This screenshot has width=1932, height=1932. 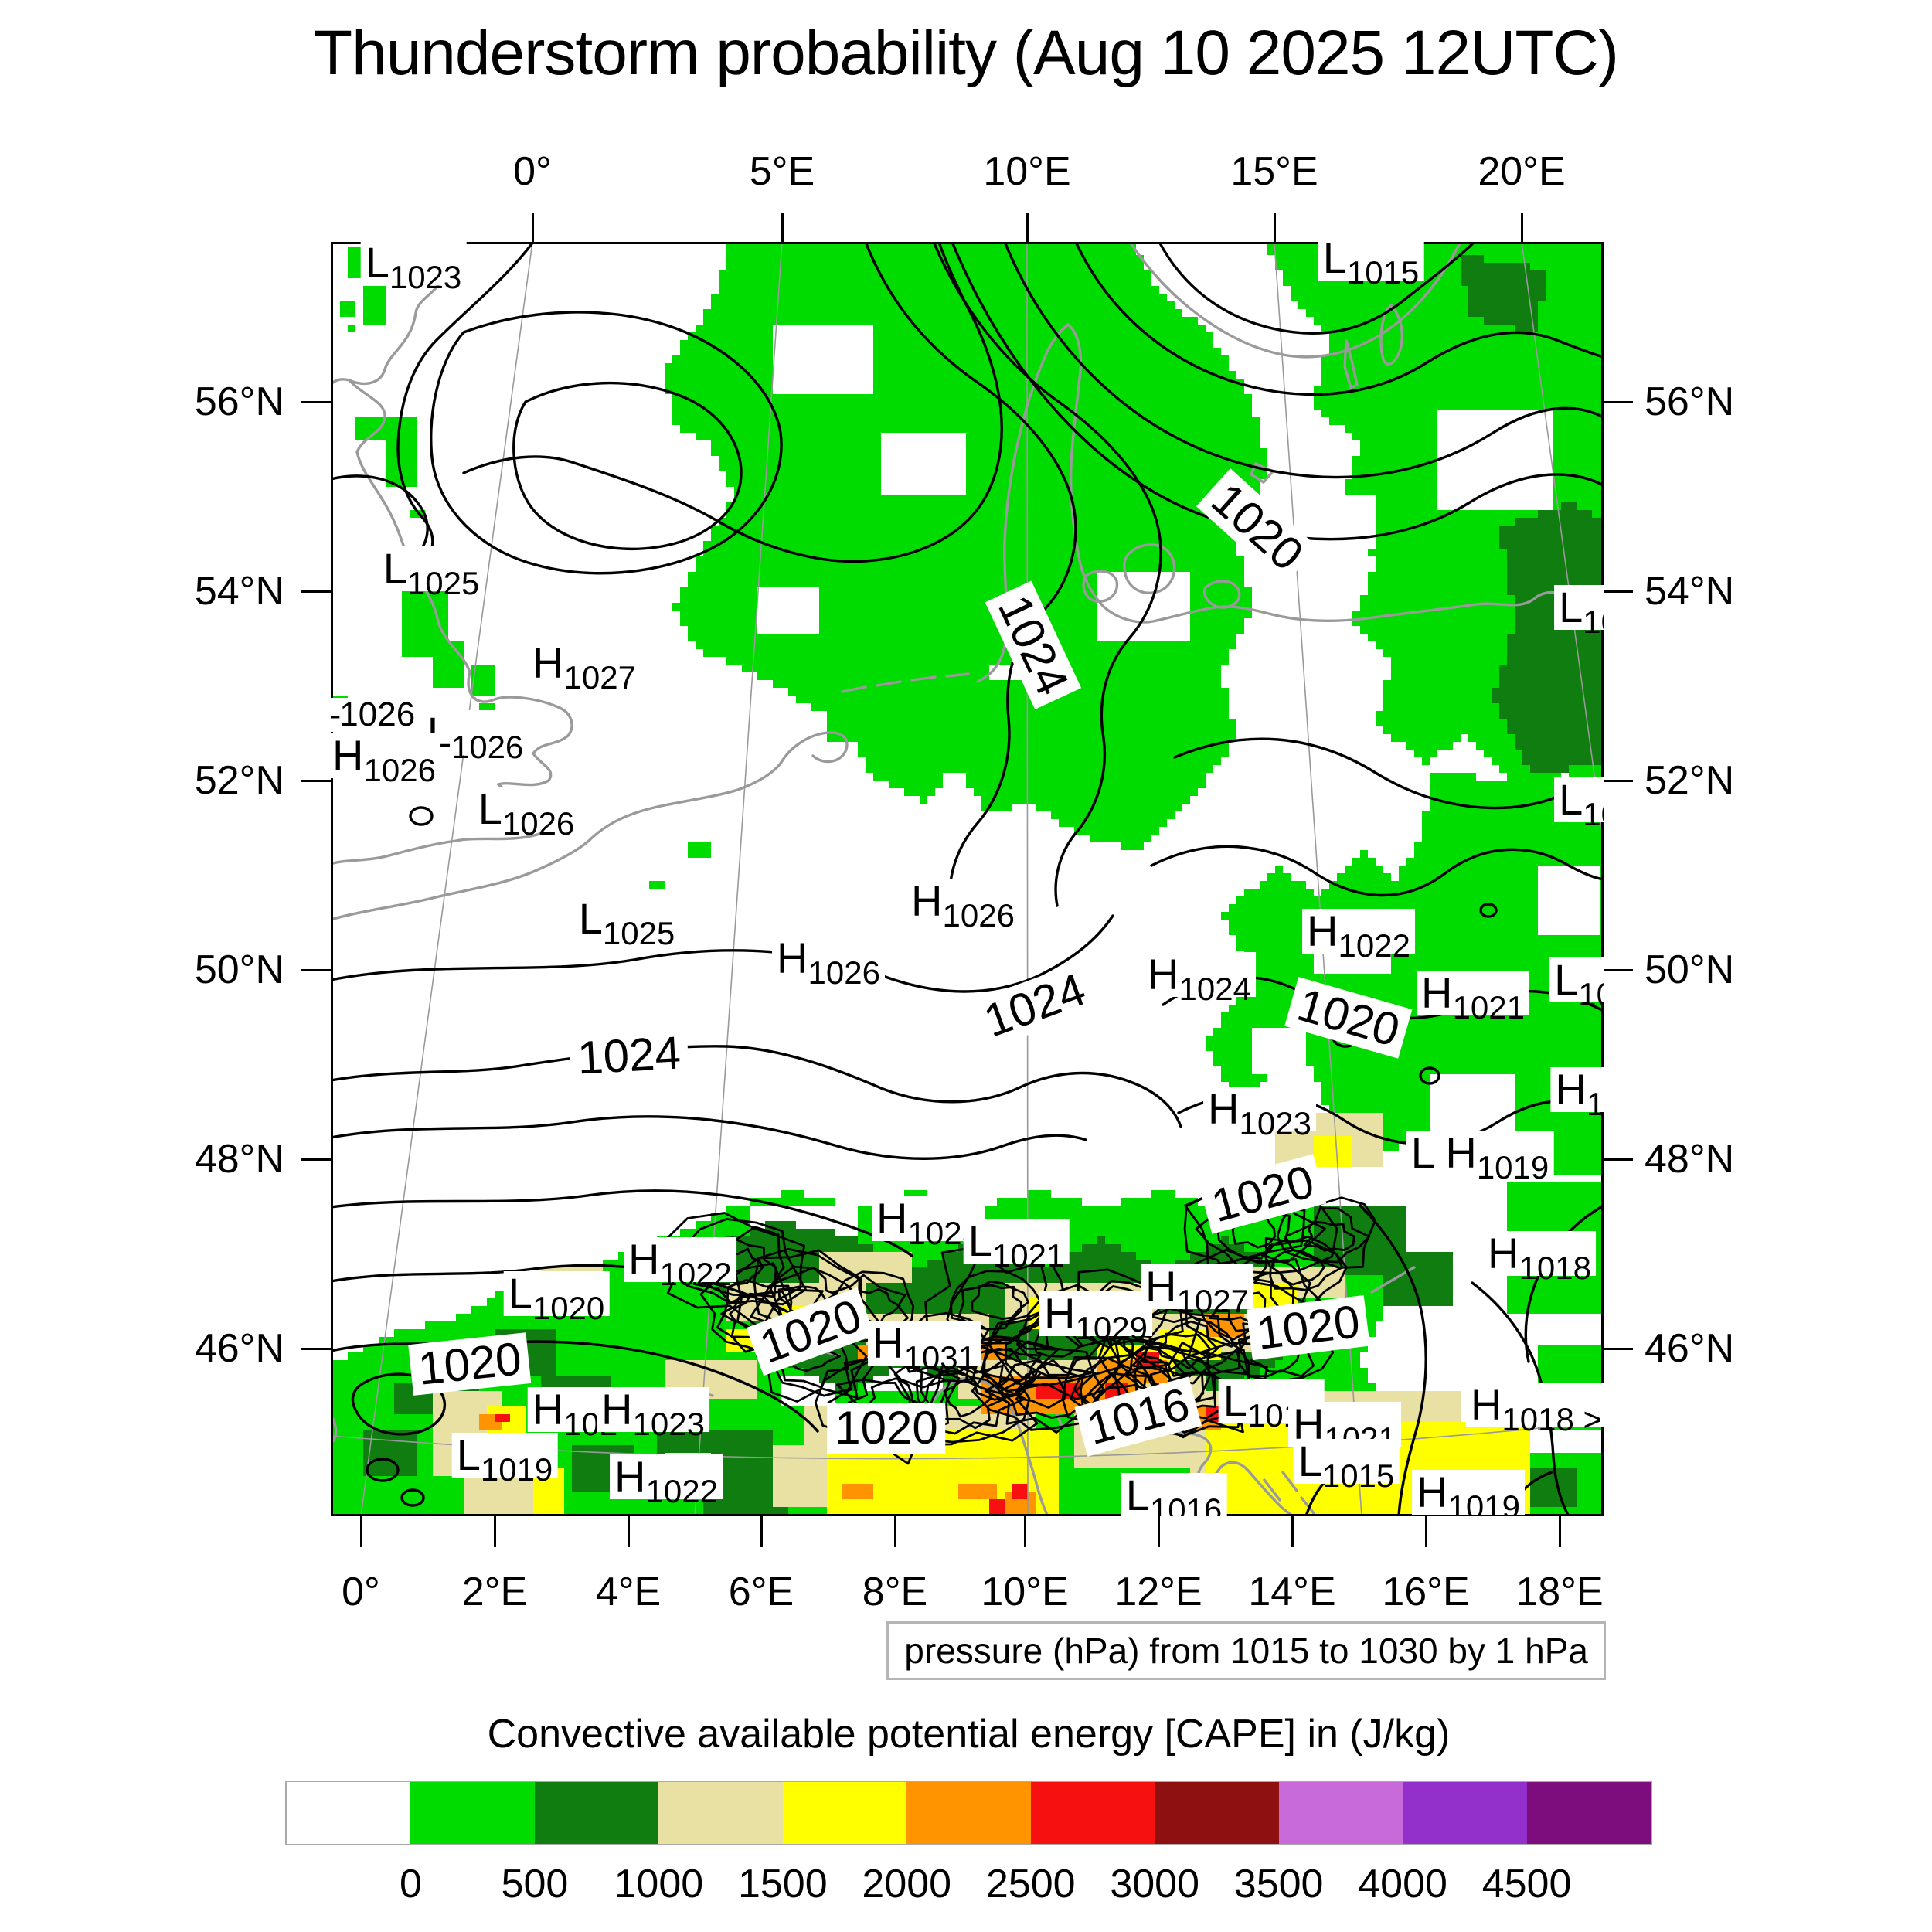 I want to click on pressure-center-H1019: H1019, so click(x=1468, y=1493).